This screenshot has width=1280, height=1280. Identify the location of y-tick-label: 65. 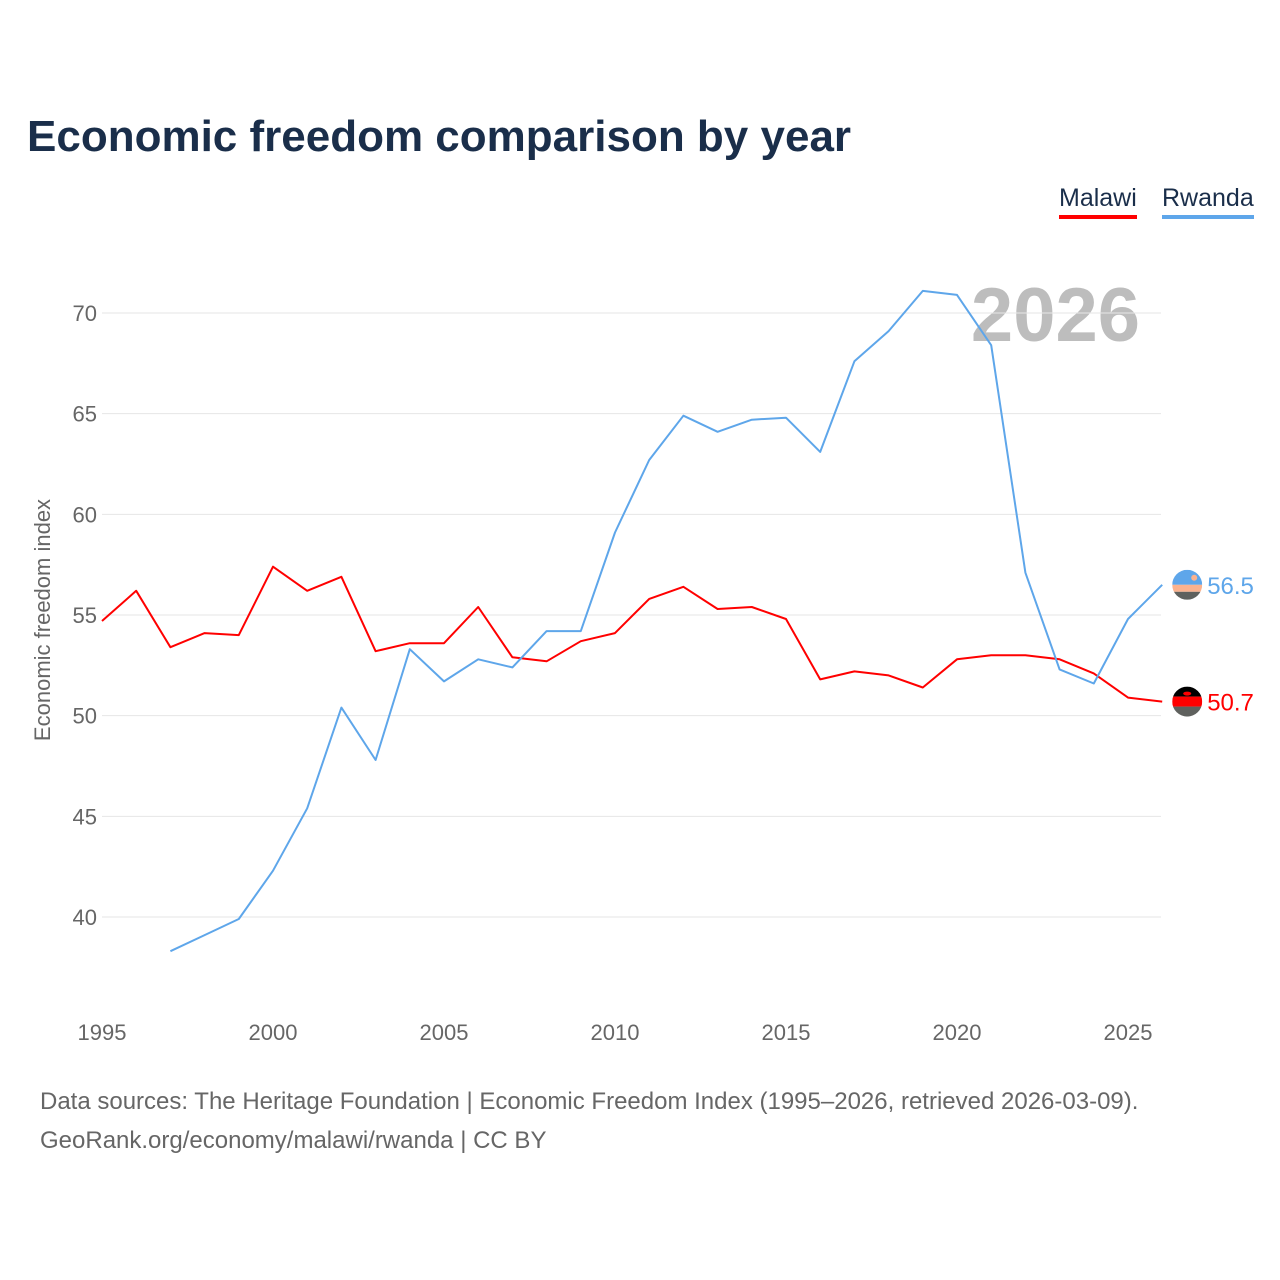
(85, 414).